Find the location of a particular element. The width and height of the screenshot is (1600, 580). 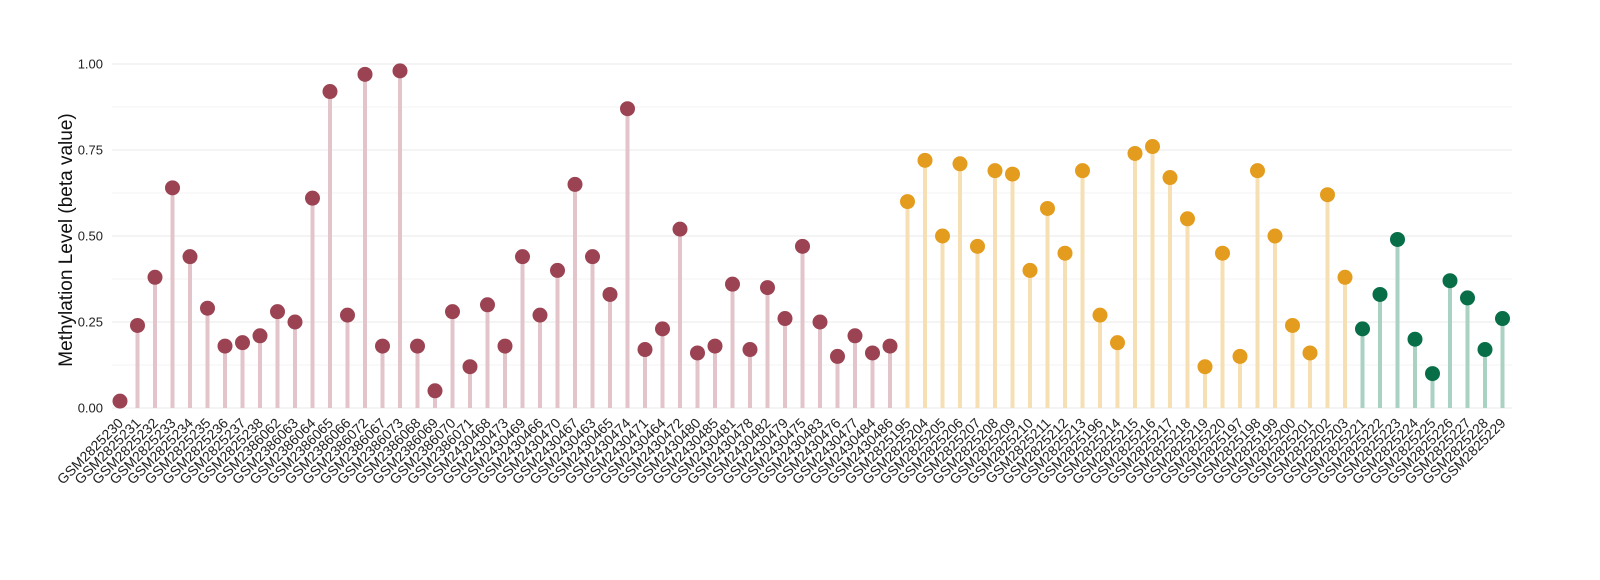

y-axis-title: Methylation Level (beta value) is located at coordinates (66, 239).